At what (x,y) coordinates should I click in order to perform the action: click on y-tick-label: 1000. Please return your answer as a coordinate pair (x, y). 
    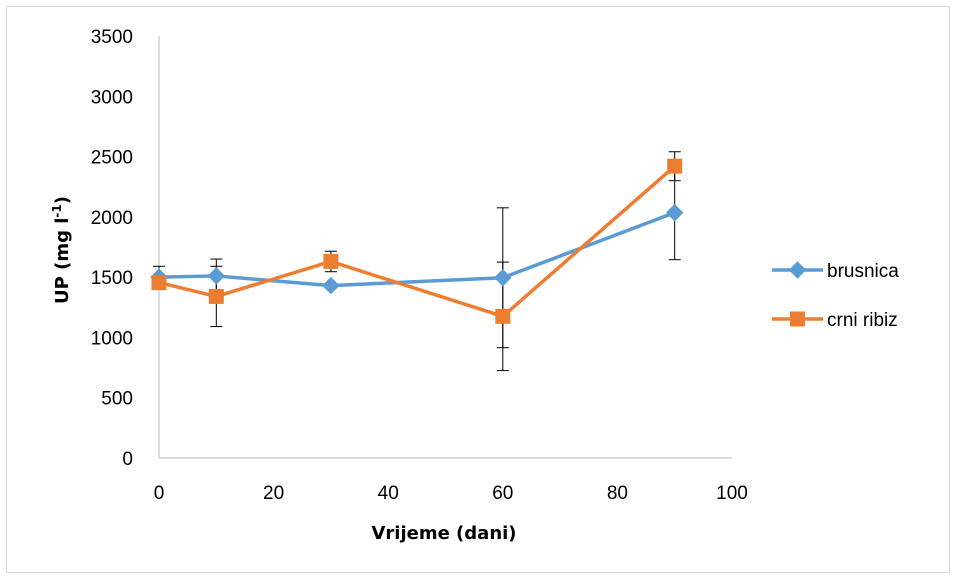
    Looking at the image, I should click on (112, 338).